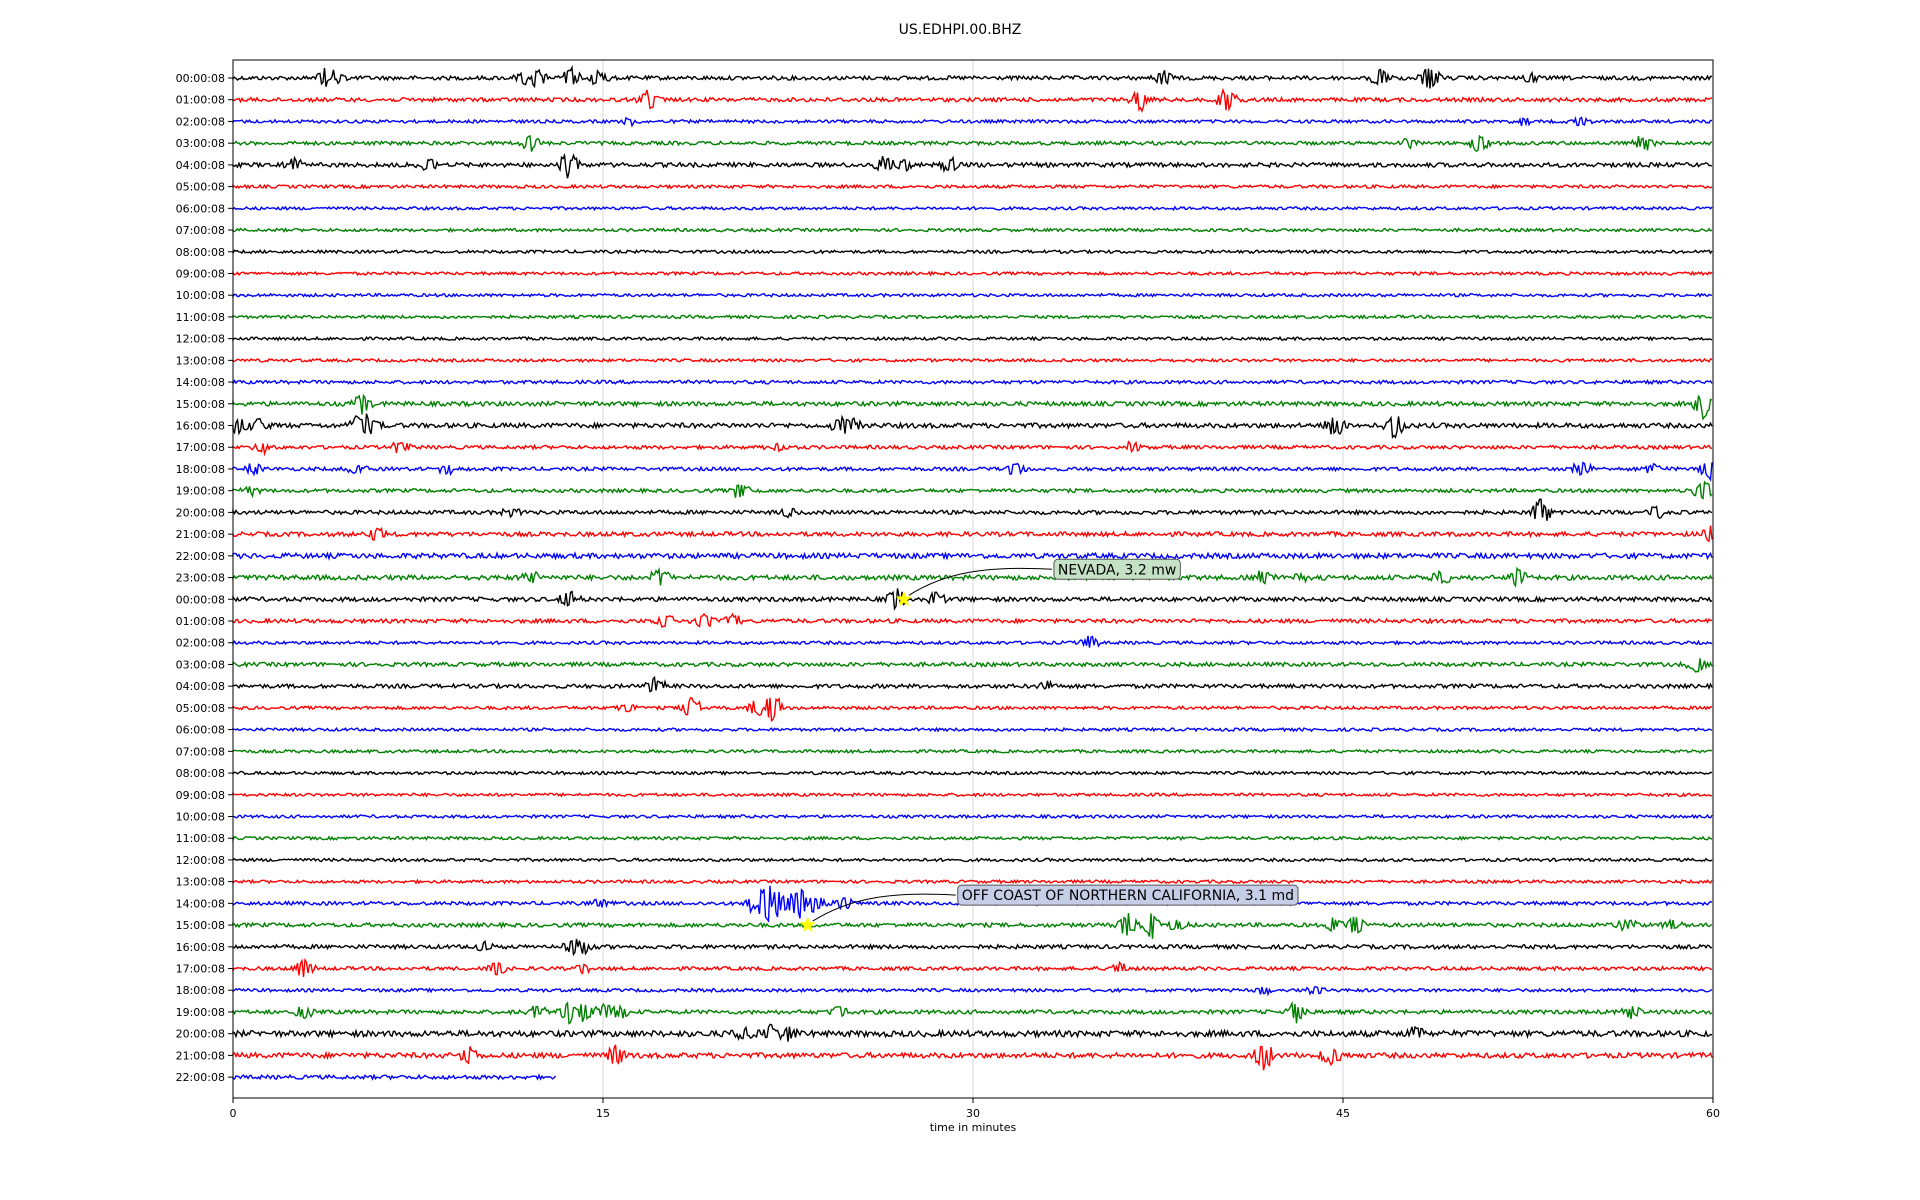 The image size is (1920, 1200). I want to click on y-tick-label: 23:00:08, so click(200, 578).